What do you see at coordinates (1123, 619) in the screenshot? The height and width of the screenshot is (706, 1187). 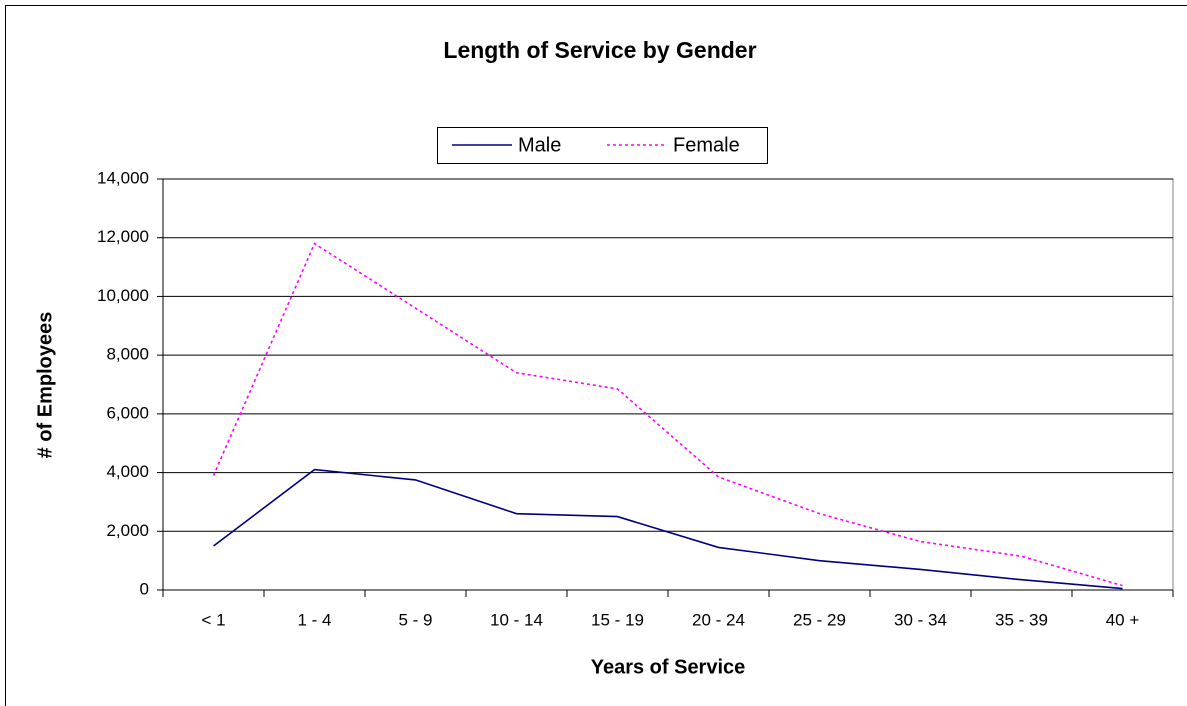 I see `x-tick-label: 40 +` at bounding box center [1123, 619].